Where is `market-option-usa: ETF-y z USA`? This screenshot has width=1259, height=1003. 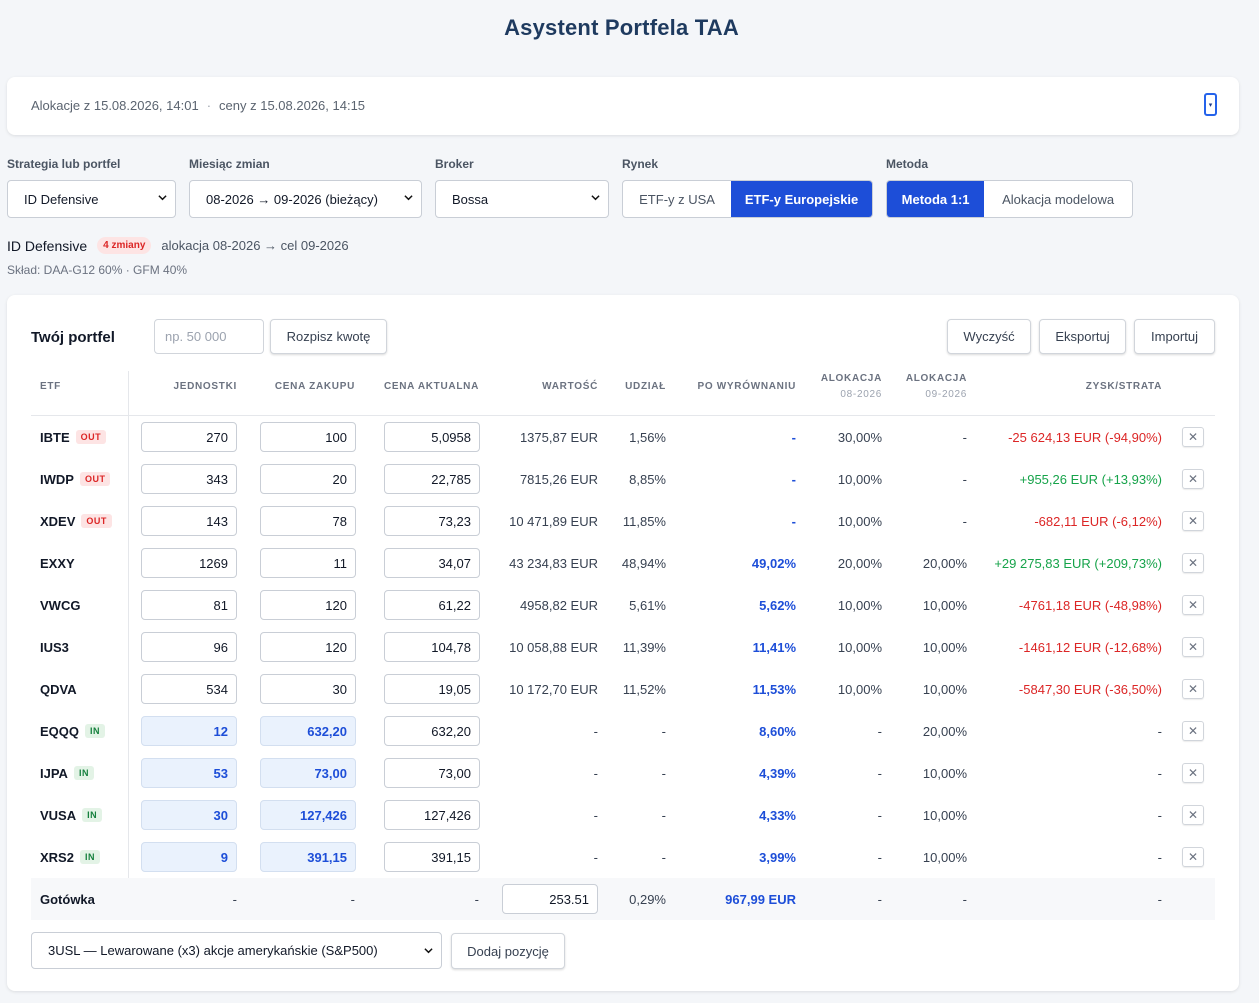
market-option-usa: ETF-y z USA is located at coordinates (677, 199).